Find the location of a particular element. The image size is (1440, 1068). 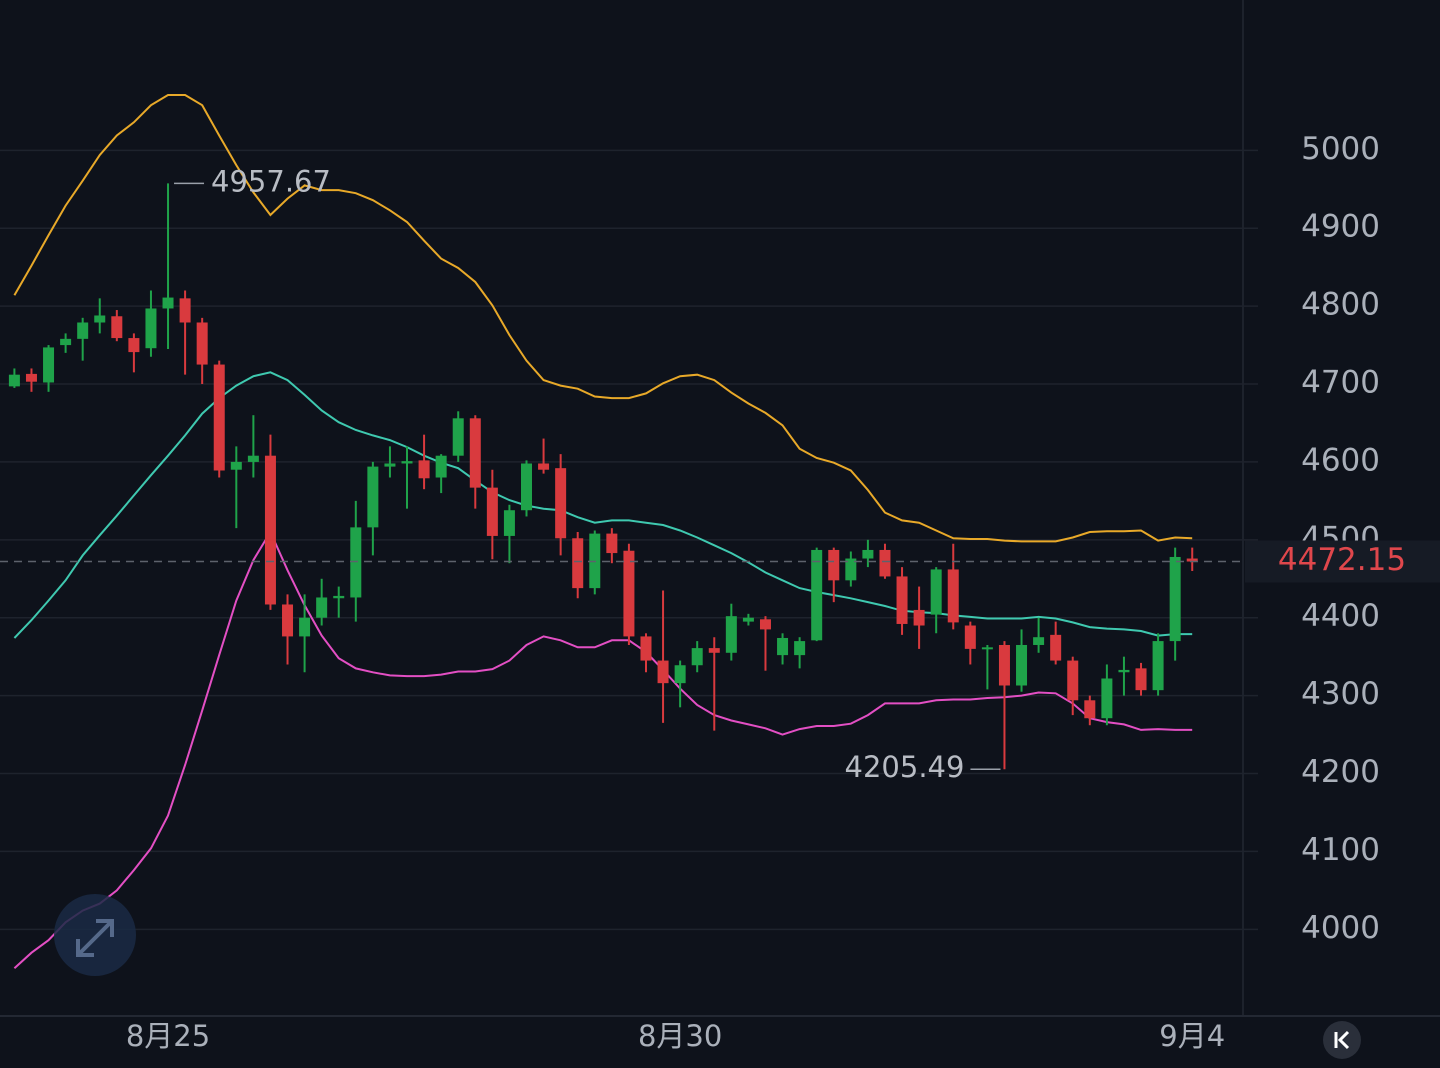

expand-icon is located at coordinates (95, 938).